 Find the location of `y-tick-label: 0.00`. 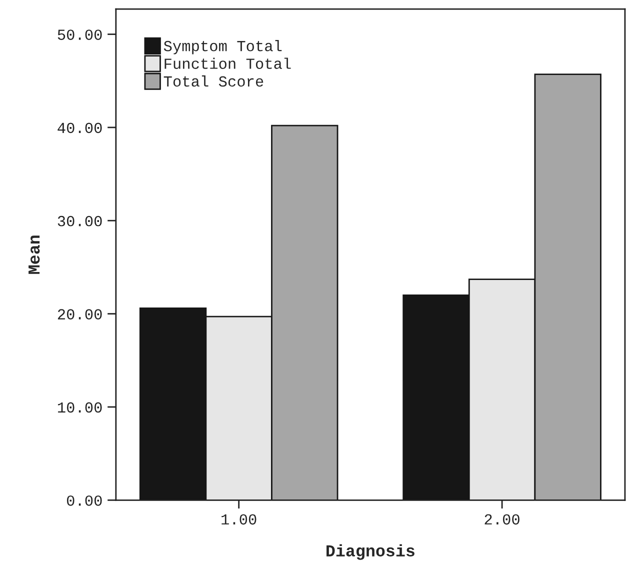

y-tick-label: 0.00 is located at coordinates (84, 500).